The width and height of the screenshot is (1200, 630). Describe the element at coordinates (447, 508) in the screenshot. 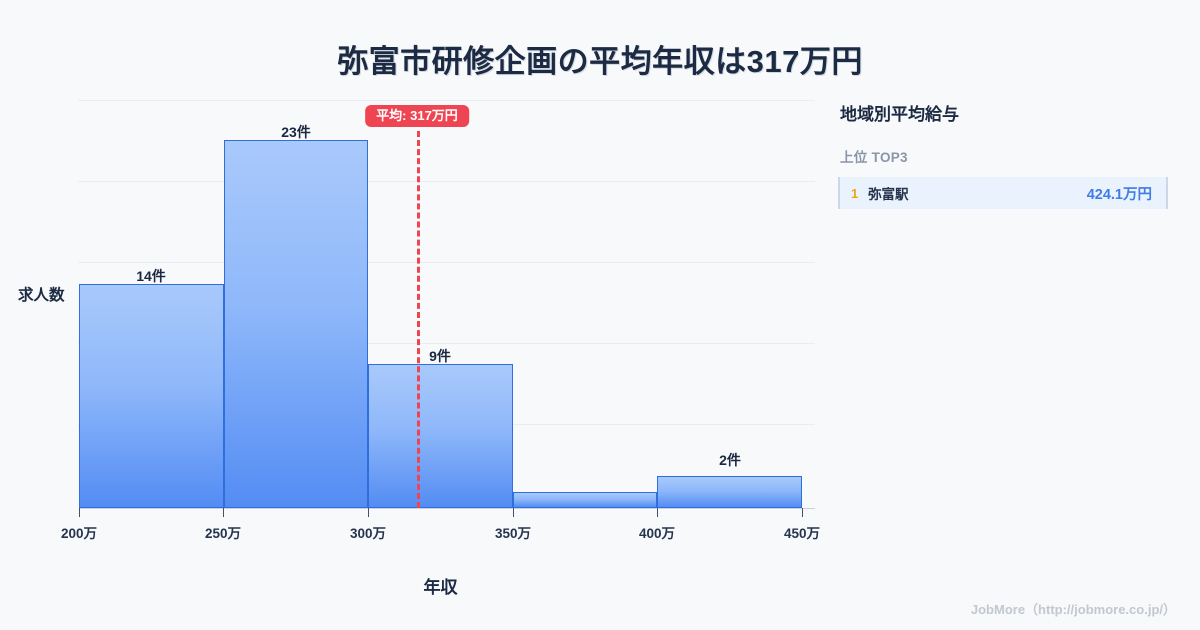

I see `x-axis-line` at that location.